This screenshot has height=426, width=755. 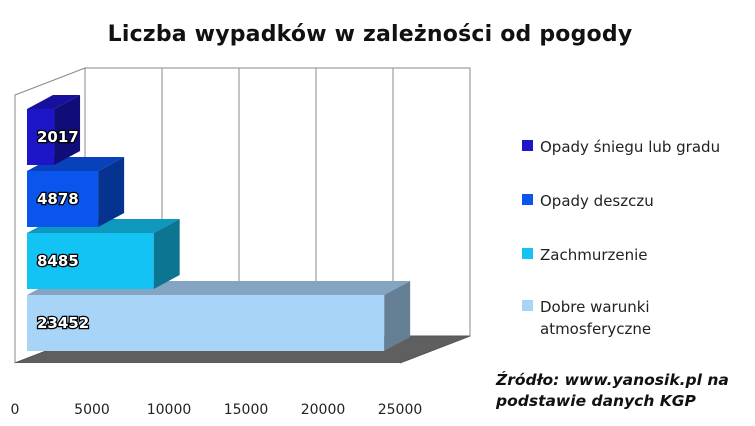 I want to click on x-tick-label: 15000, so click(x=246, y=410).